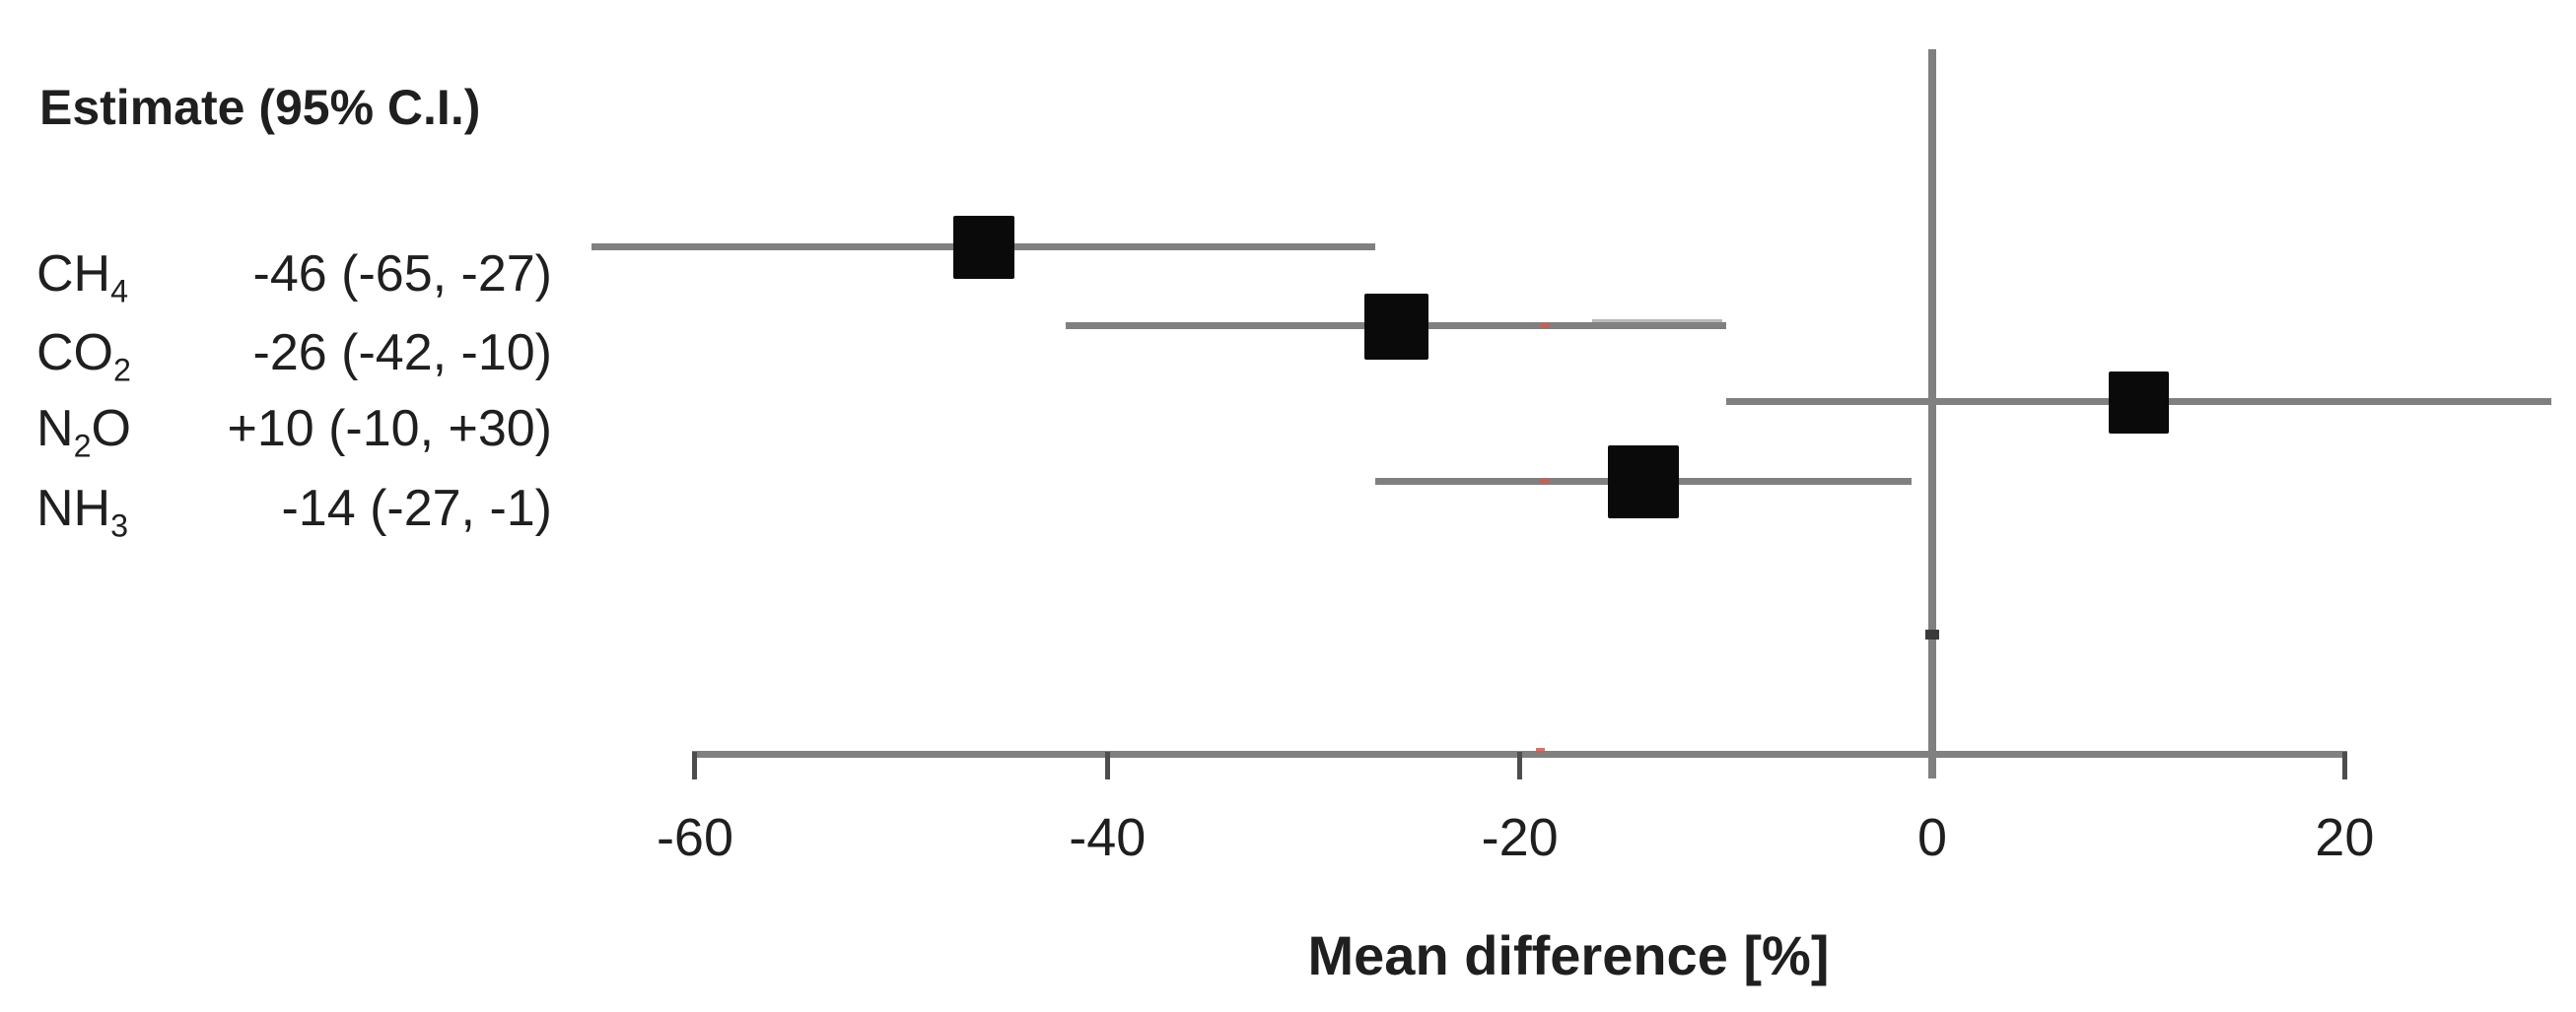  What do you see at coordinates (1569, 955) in the screenshot?
I see `x-axis-title: Mean difference [%]` at bounding box center [1569, 955].